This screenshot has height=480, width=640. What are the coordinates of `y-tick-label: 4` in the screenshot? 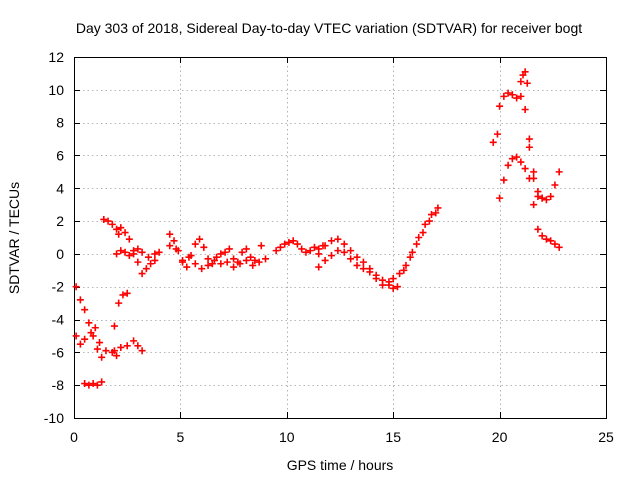 It's located at (60, 188).